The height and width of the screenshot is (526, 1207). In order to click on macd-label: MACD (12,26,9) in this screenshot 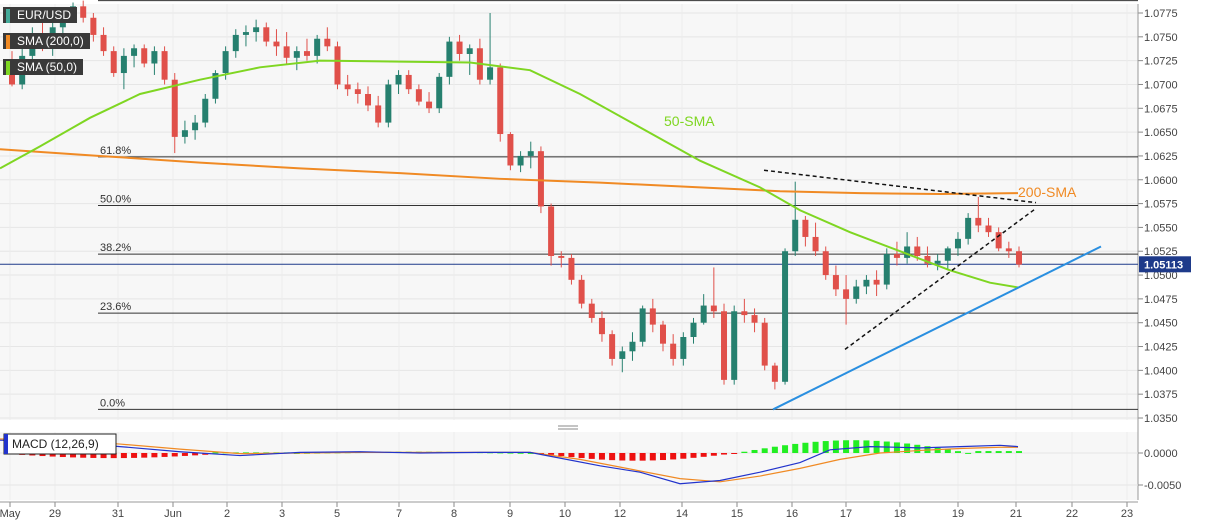, I will do `click(55, 444)`.